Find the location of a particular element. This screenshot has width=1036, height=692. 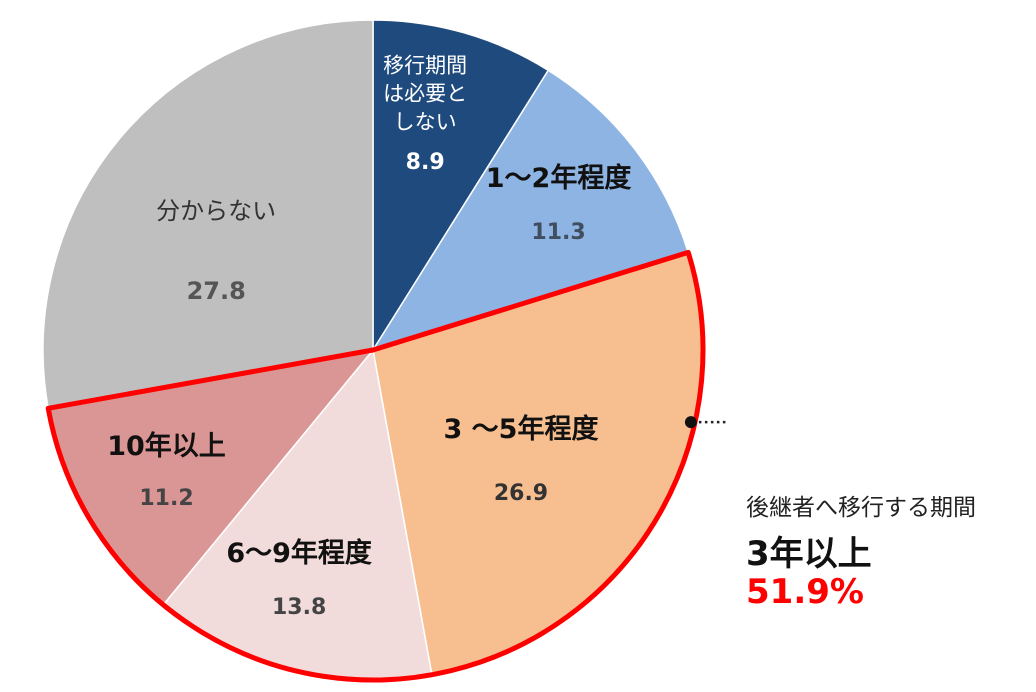

slice-label: は必要と is located at coordinates (425, 94).